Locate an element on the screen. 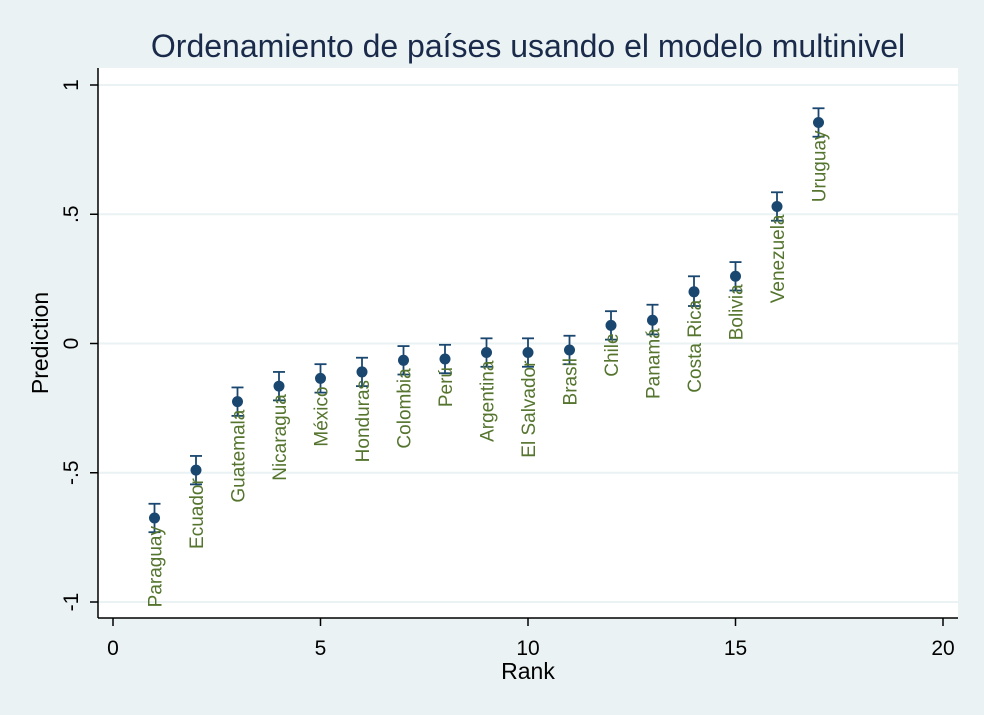  data-point-group: Colombia is located at coordinates (405, 397).